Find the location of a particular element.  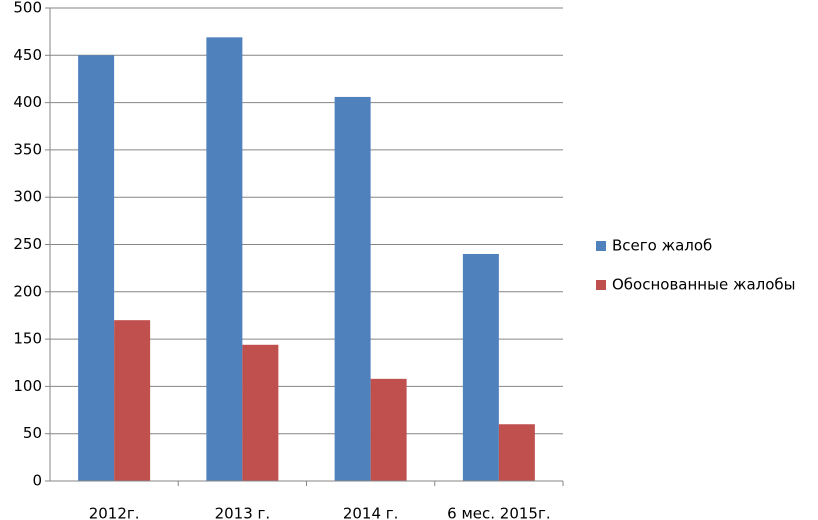

y-tick-label: 500 is located at coordinates (27, 8).